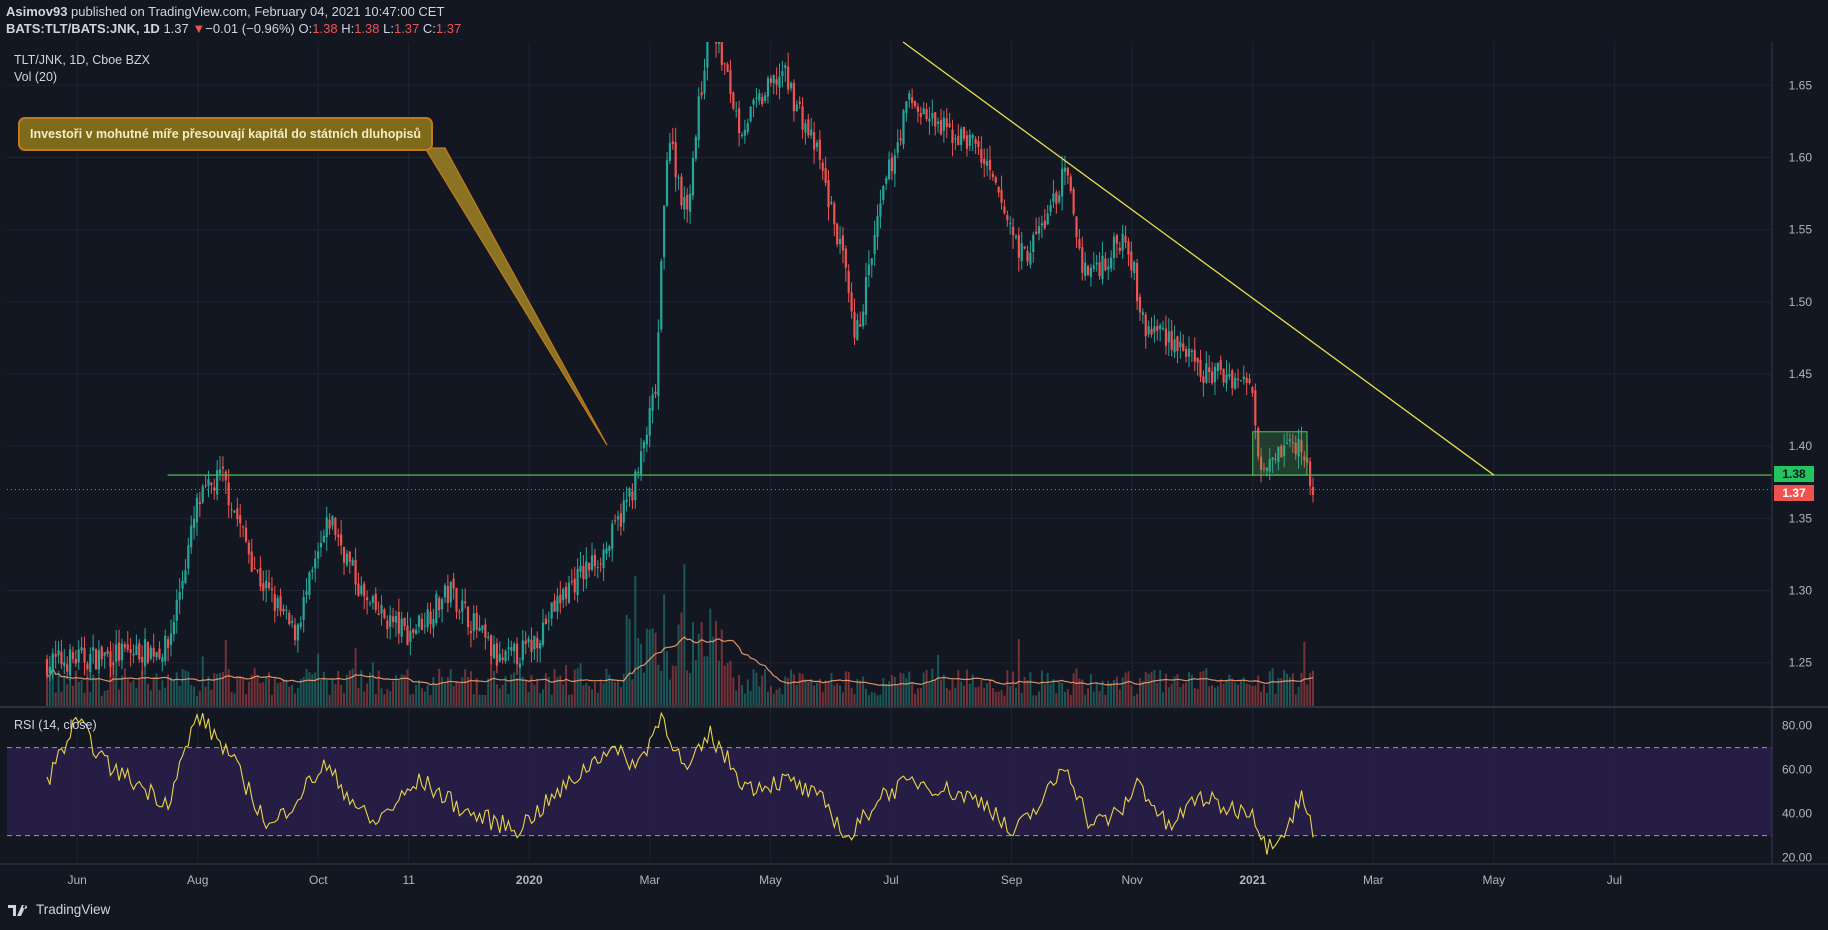 The image size is (1828, 930). Describe the element at coordinates (36, 77) in the screenshot. I see `volume-legend: Vol (20)` at that location.